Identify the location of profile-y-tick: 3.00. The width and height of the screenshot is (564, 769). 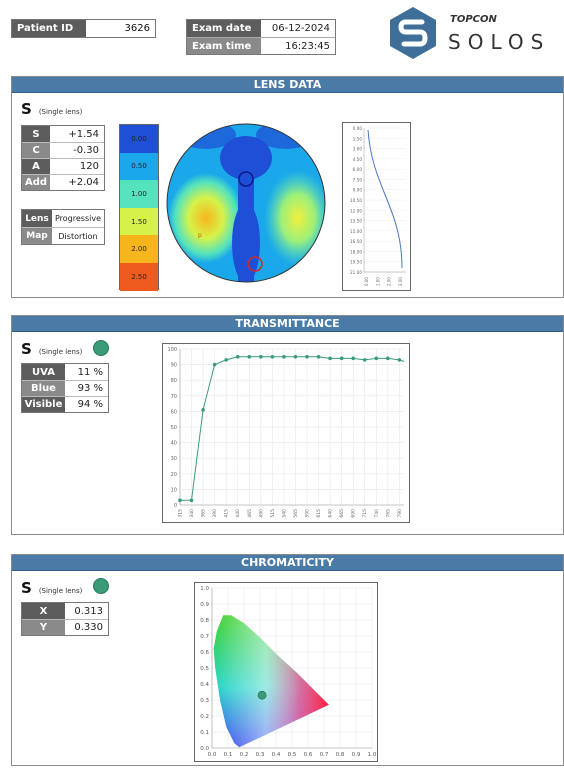
(358, 149).